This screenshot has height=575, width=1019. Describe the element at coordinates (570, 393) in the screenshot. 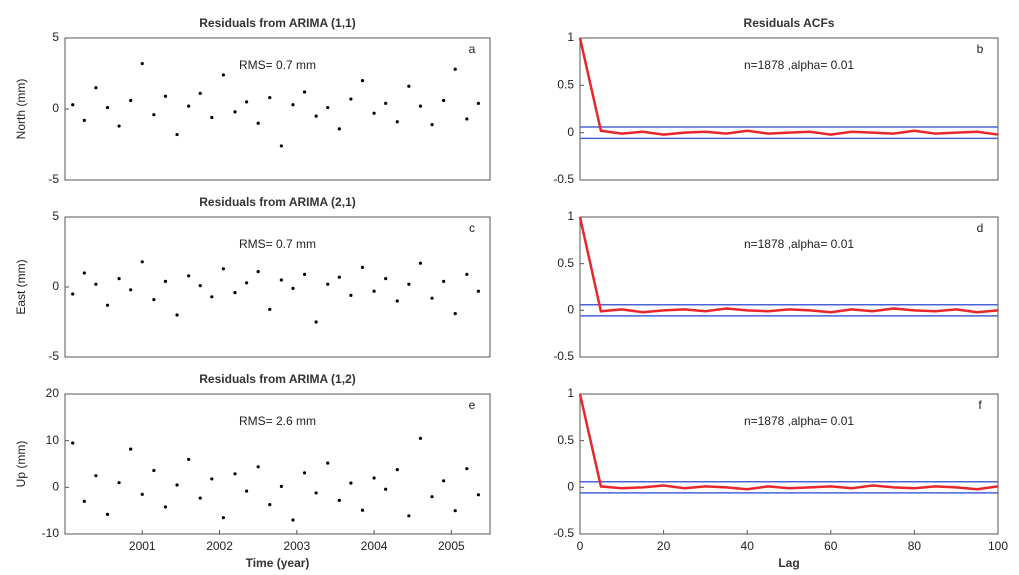

I see `y-tick-label: 1` at that location.